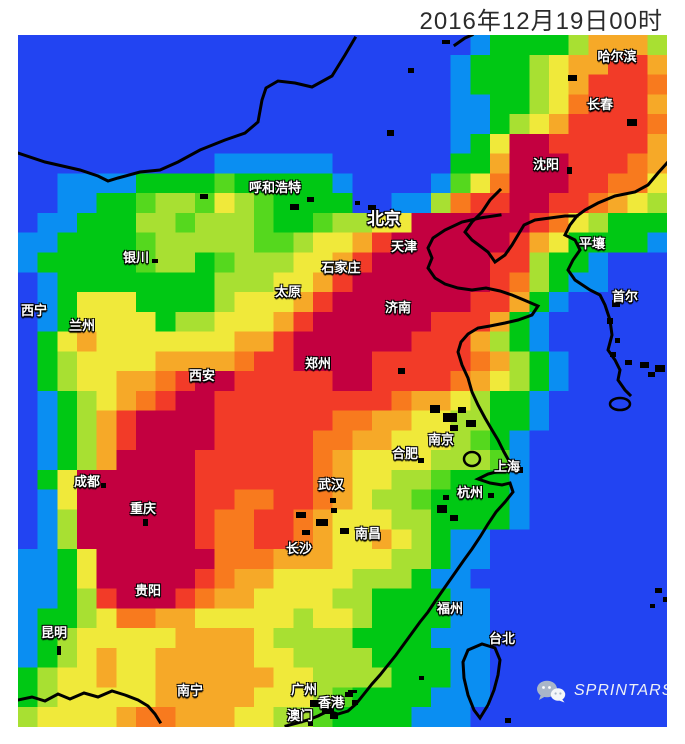 The width and height of the screenshot is (685, 744). I want to click on city-label: 福州, so click(450, 608).